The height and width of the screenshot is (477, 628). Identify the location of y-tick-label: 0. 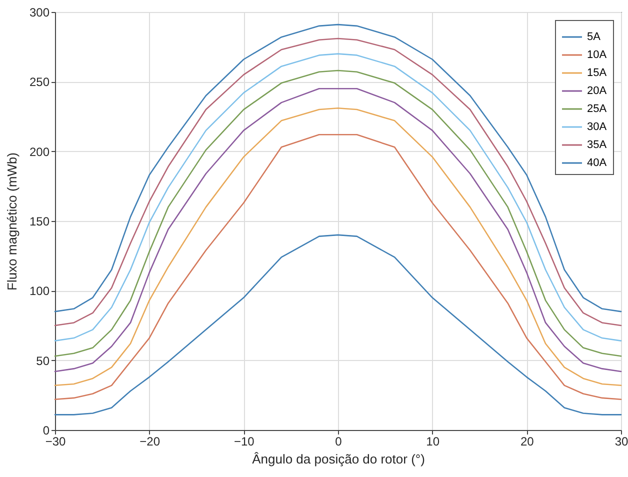
(46, 431).